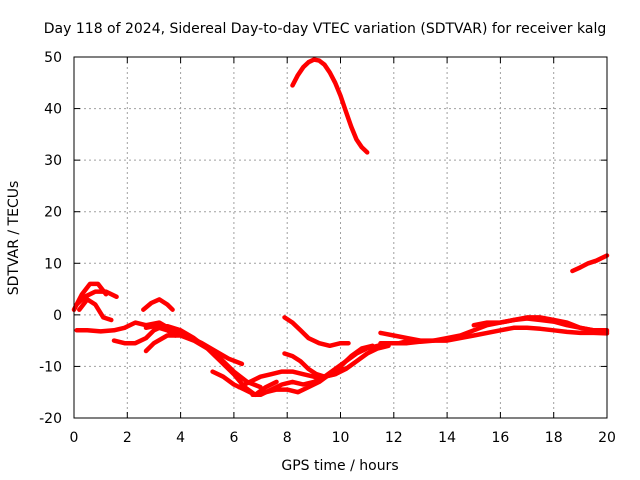 Image resolution: width=640 pixels, height=480 pixels. What do you see at coordinates (233, 438) in the screenshot?
I see `x-tick-label: 6` at bounding box center [233, 438].